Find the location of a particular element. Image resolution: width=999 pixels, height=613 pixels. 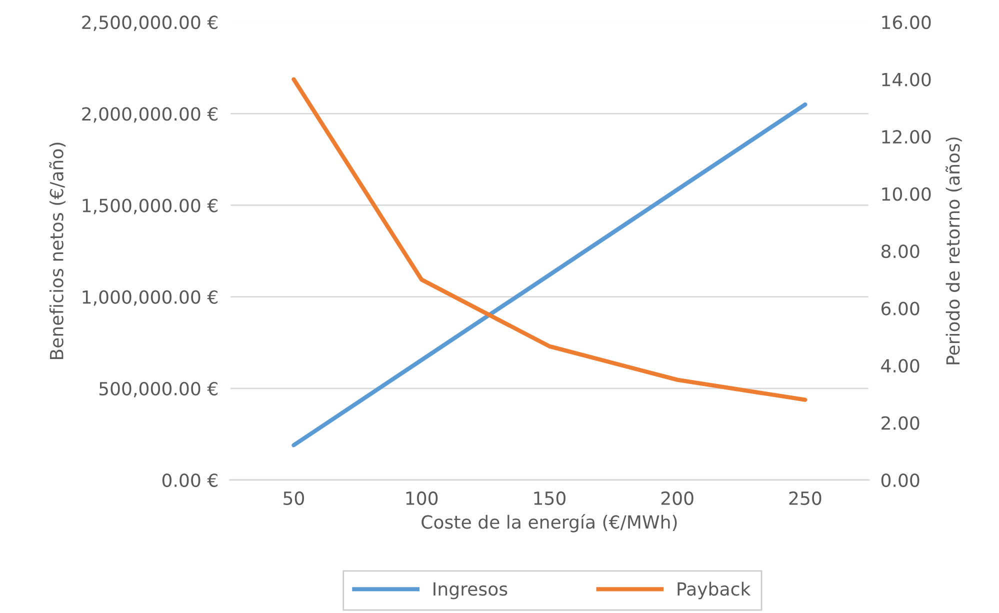

x-tick-label: 100 is located at coordinates (422, 498).